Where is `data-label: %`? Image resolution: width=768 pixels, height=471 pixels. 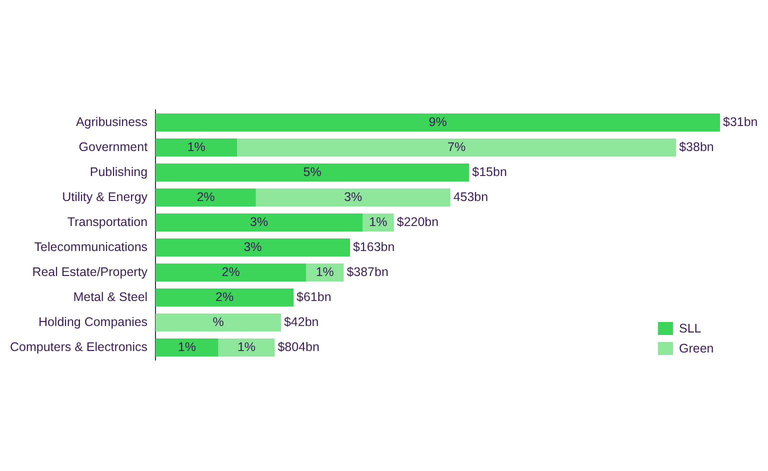 data-label: % is located at coordinates (218, 321).